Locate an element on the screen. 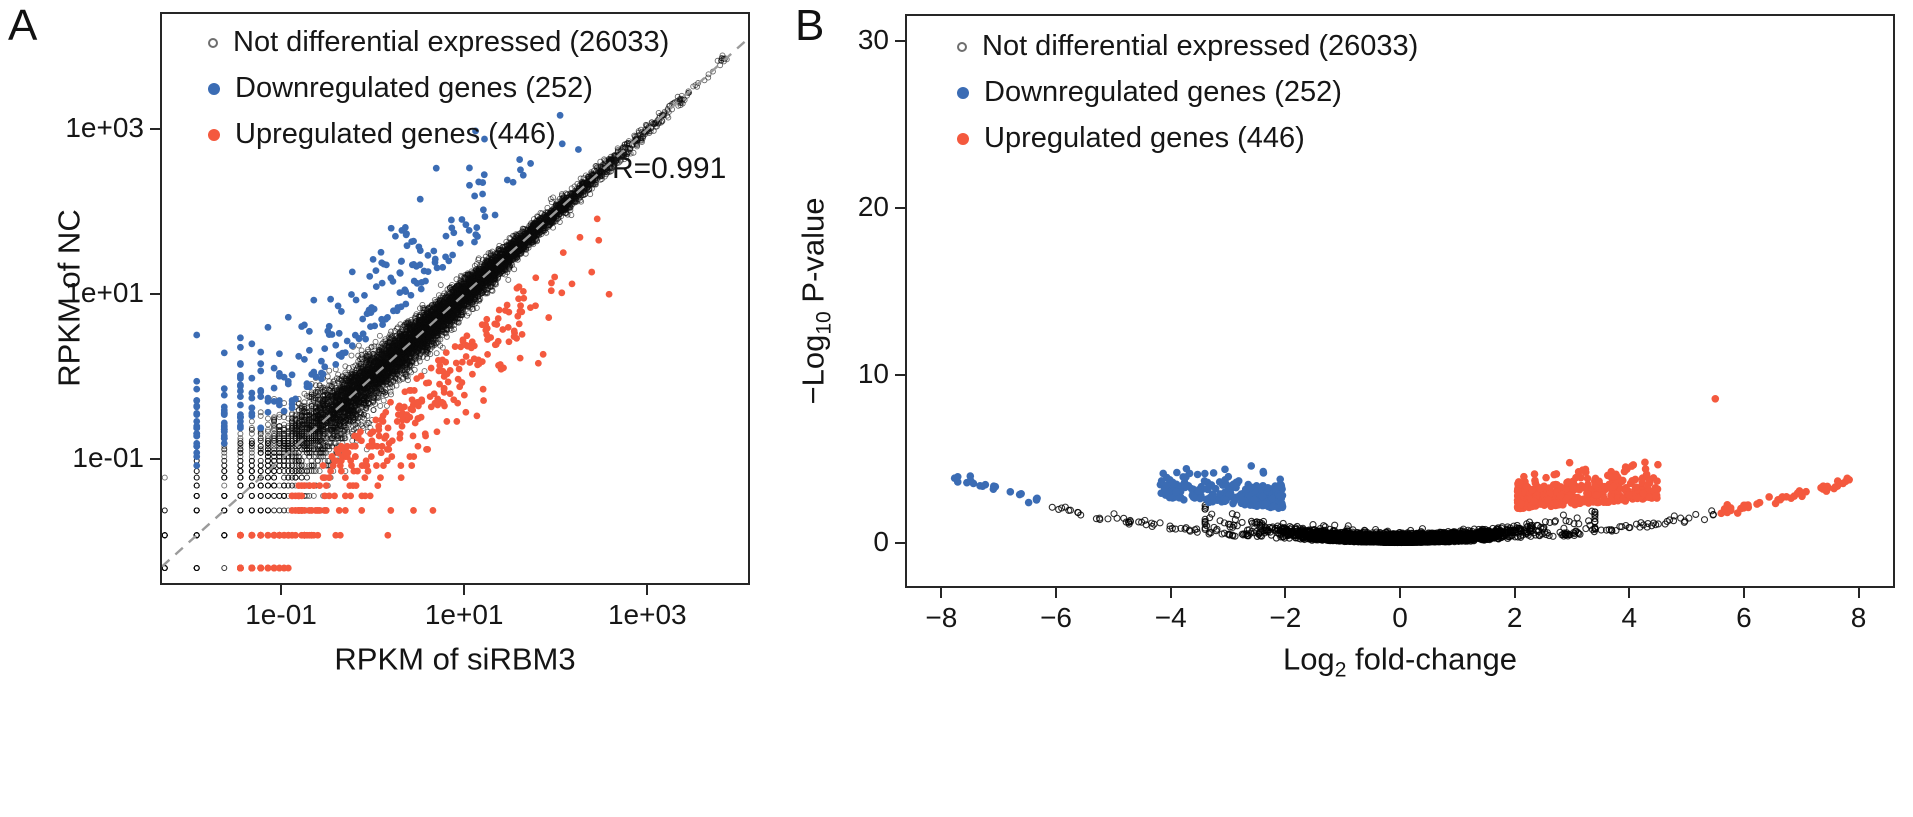  panel-b-letter: B is located at coordinates (810, 25).